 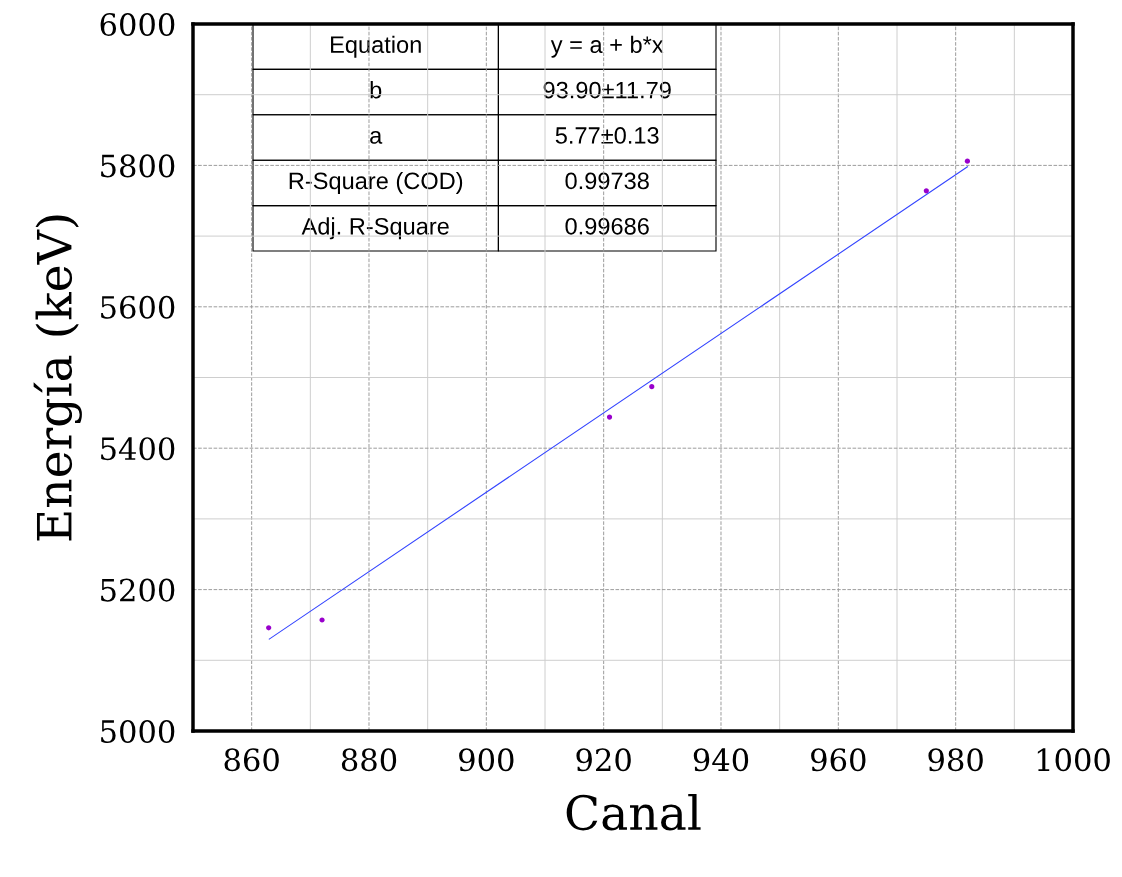 What do you see at coordinates (607, 90) in the screenshot?
I see `annotation: 93.90±11.79` at bounding box center [607, 90].